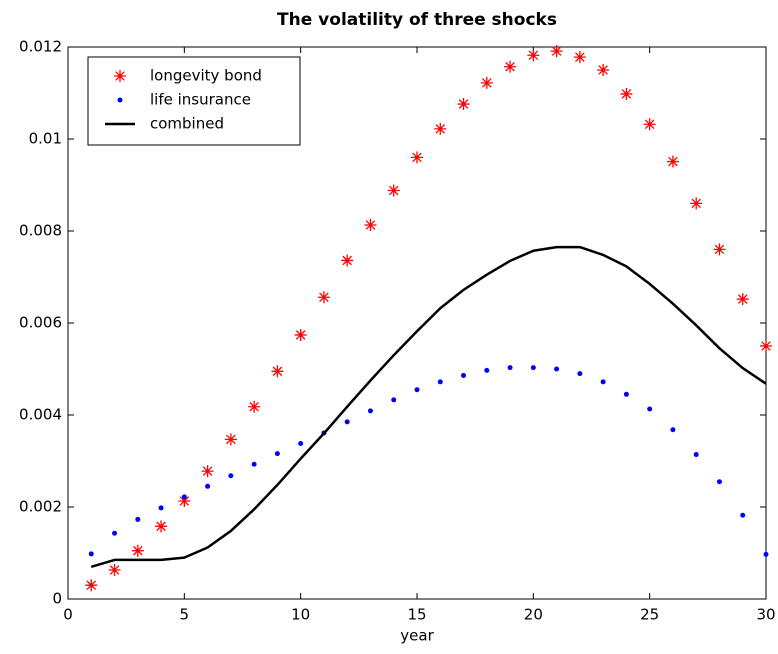 This screenshot has width=778, height=654. I want to click on y-tick-label: 0.01, so click(45, 139).